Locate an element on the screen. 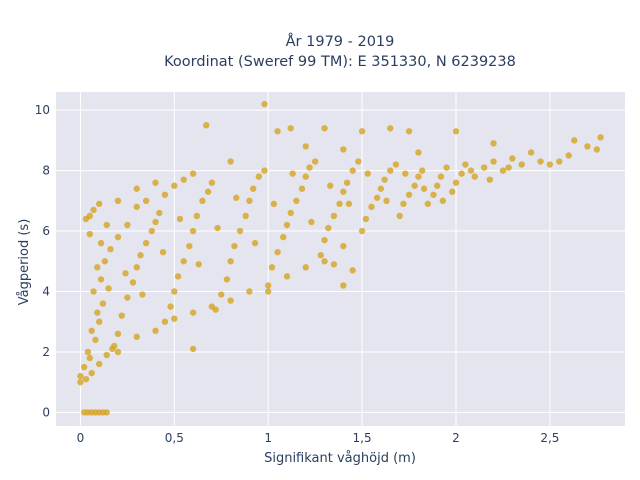 The height and width of the screenshot is (480, 640). y-tick-label: 4 is located at coordinates (46, 291).